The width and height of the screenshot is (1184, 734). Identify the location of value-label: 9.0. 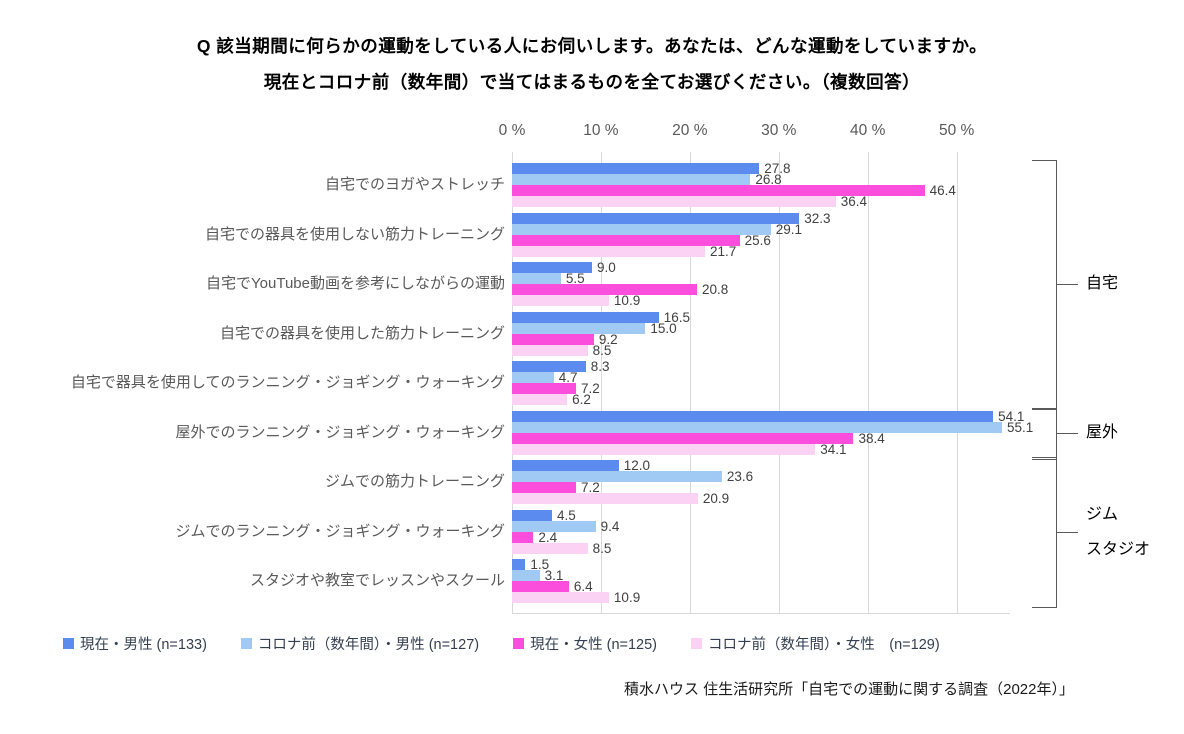
(606, 267).